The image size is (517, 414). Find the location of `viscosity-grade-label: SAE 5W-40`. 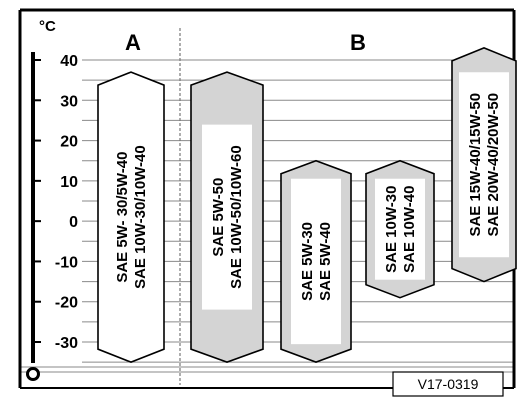

viscosity-grade-label: SAE 5W-40 is located at coordinates (325, 261).